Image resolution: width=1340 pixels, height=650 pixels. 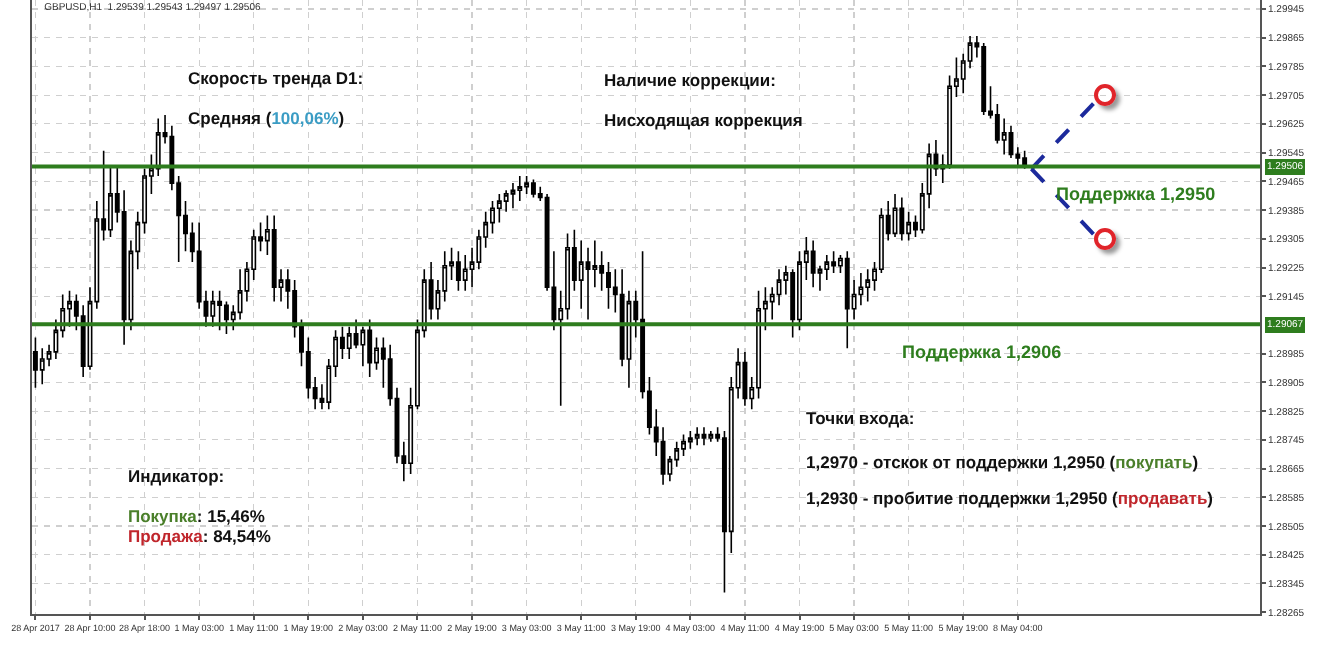 I want to click on annotation: 1,2930 - пробитие поддержки 1,2950 (продавать), so click(x=1010, y=498).